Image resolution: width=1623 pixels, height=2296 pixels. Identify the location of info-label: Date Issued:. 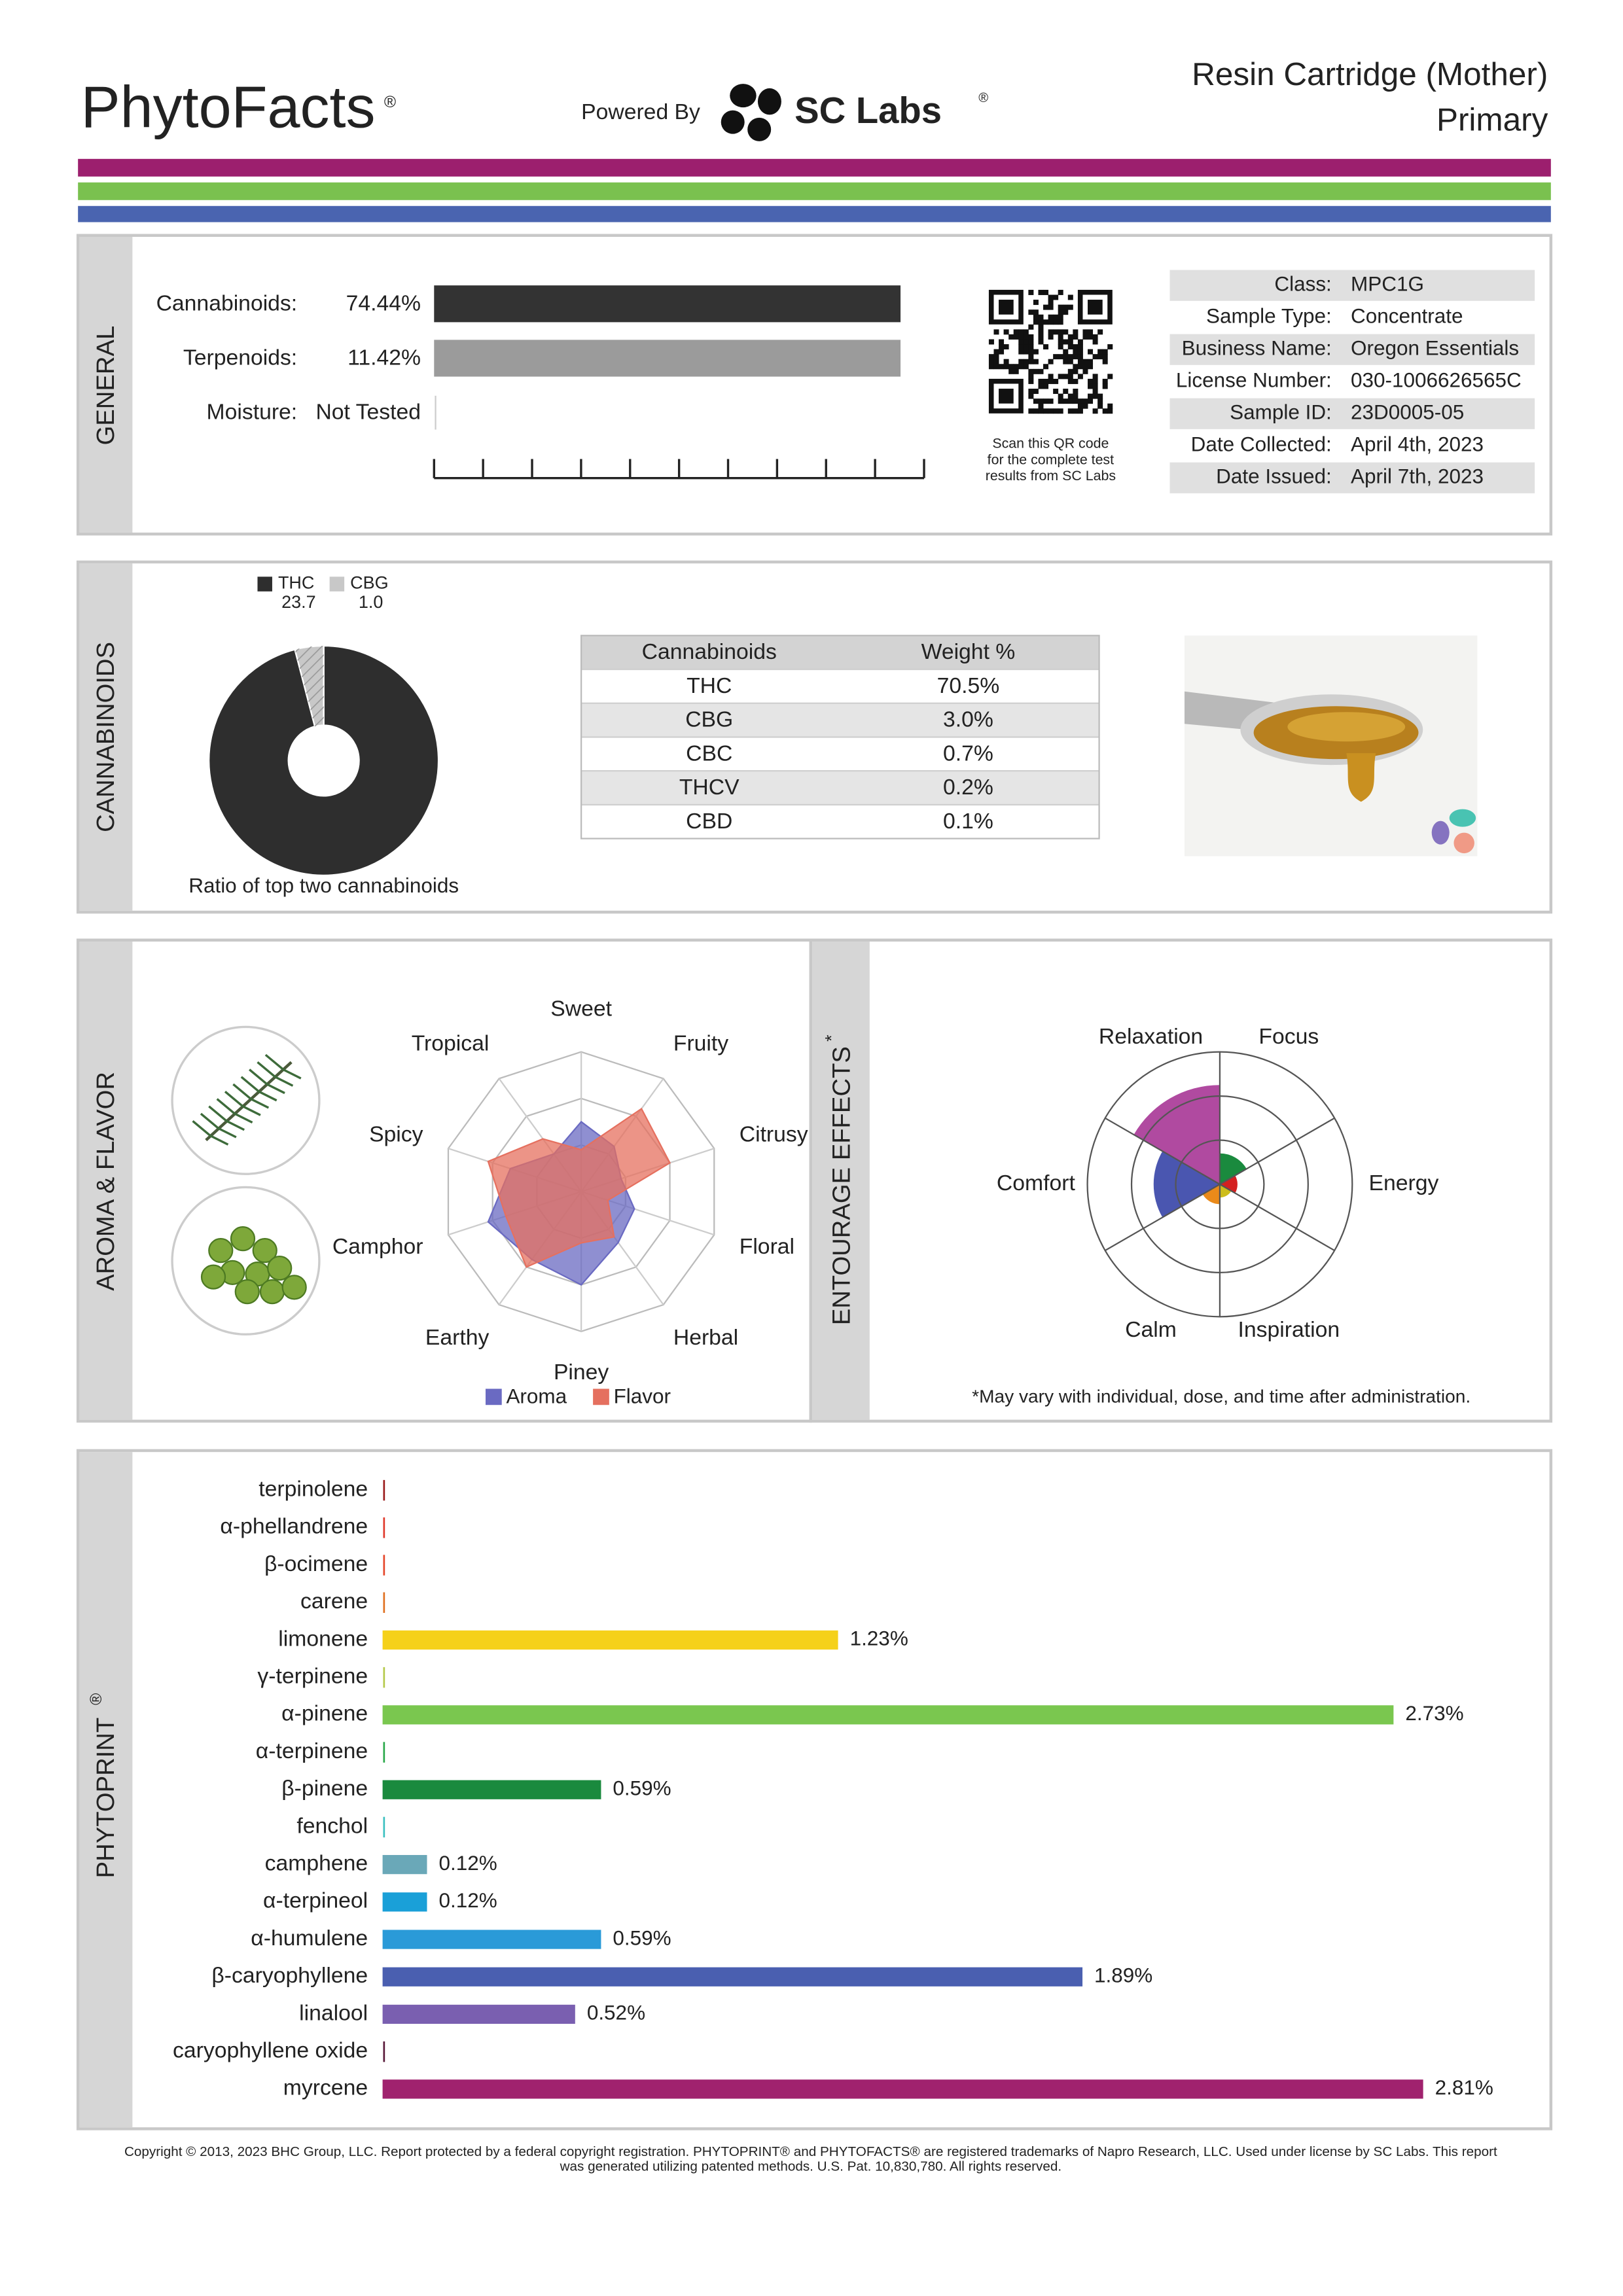
(1274, 477).